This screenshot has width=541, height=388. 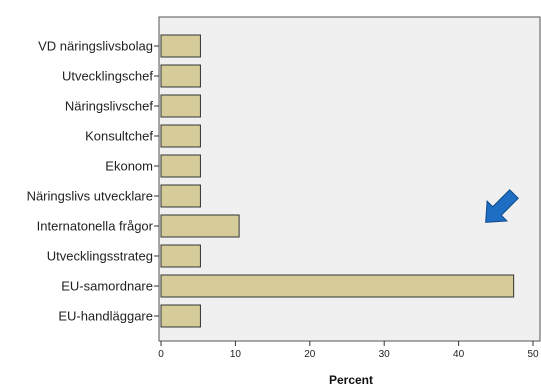 I want to click on x-tick-label: 30, so click(x=385, y=354).